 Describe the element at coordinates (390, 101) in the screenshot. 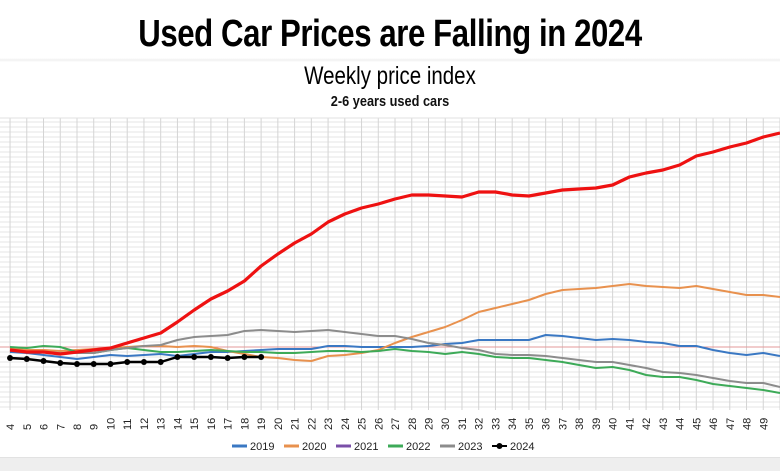

I see `chart-note: 2-6 years used cars` at that location.